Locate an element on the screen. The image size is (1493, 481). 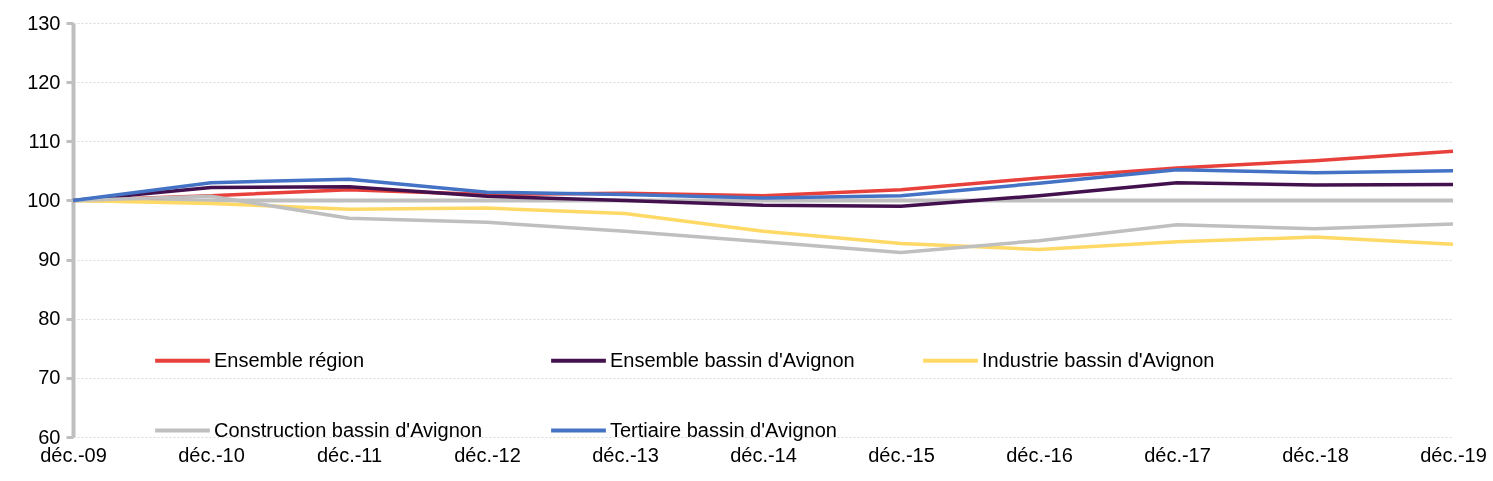
x-tick-label: déc.-17 is located at coordinates (1177, 454).